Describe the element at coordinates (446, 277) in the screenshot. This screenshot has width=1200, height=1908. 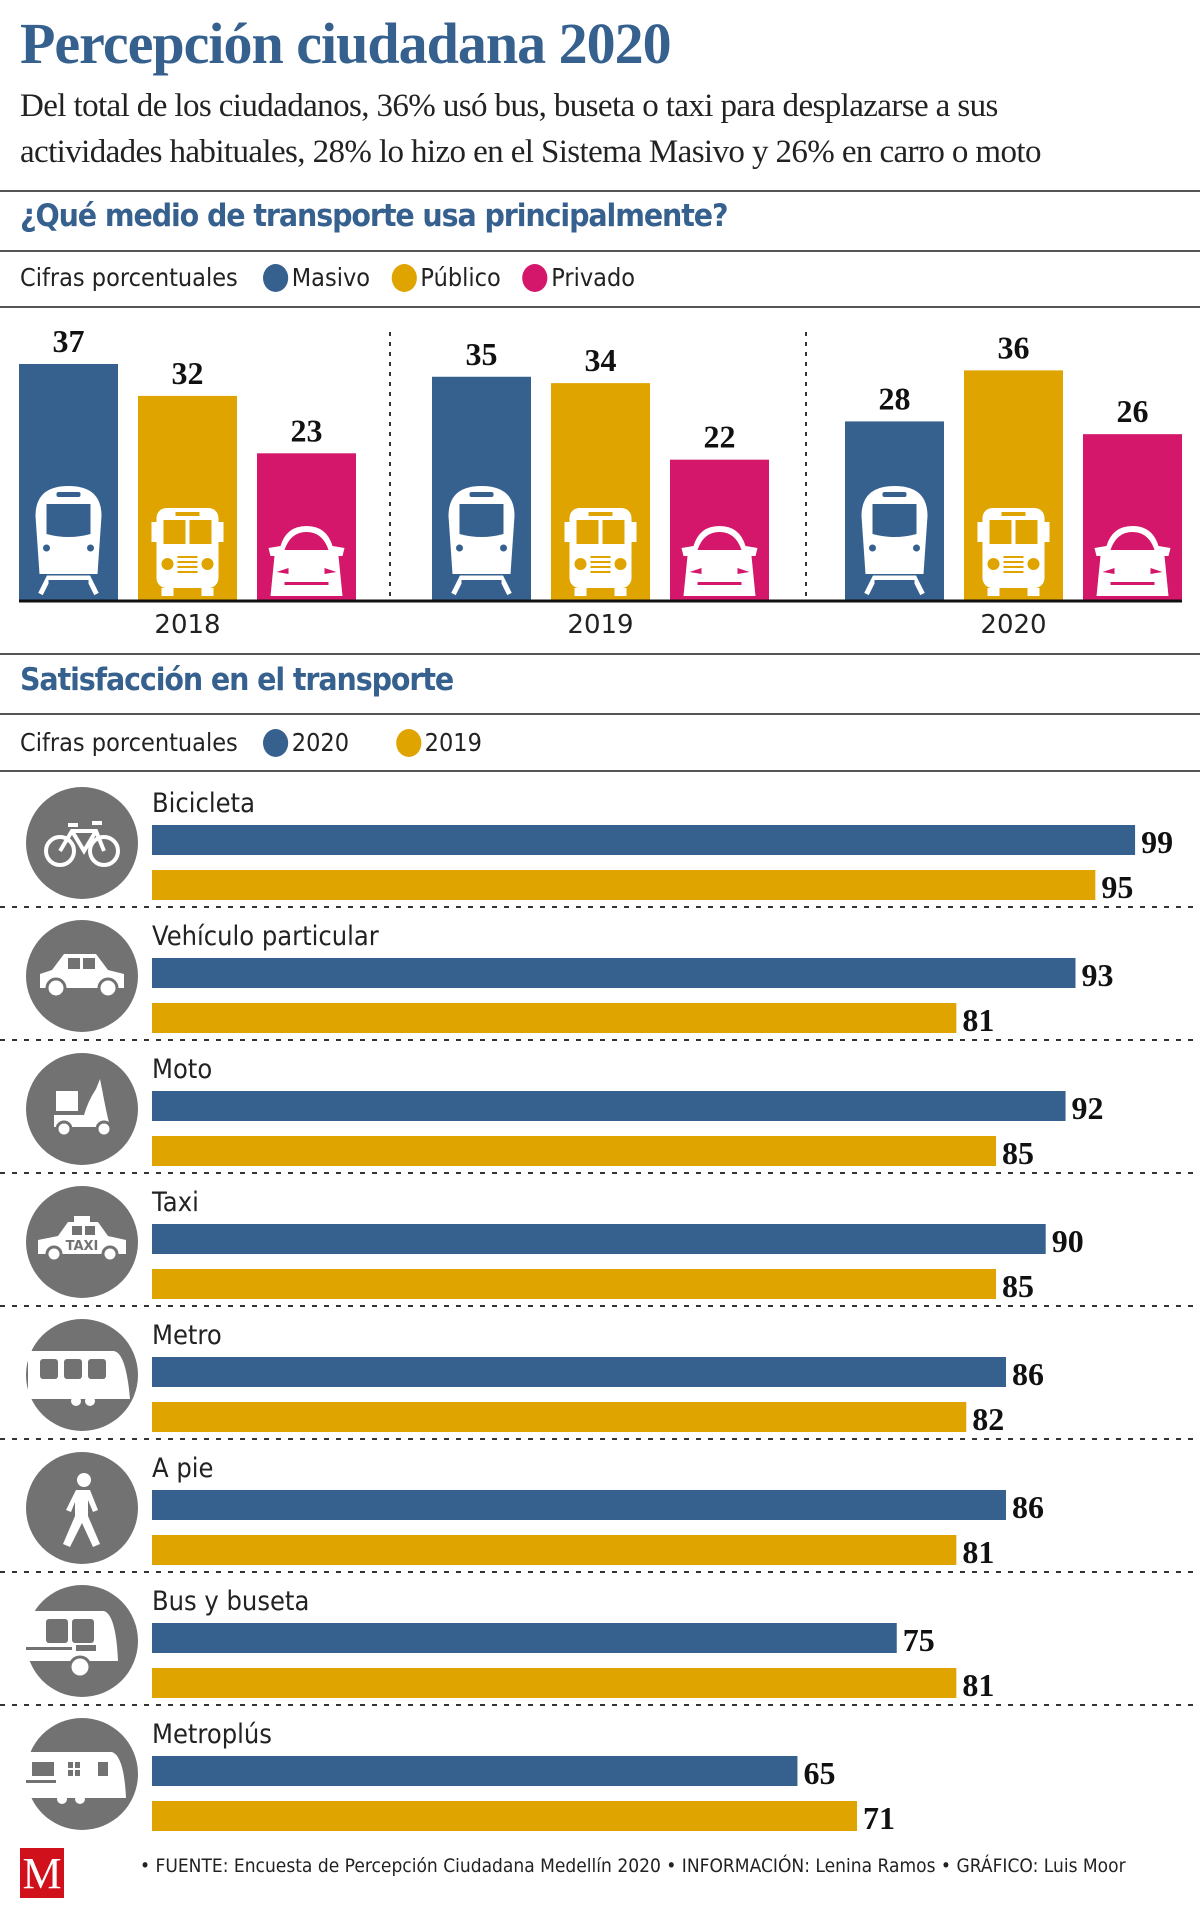
I see `legend-item-publico: Público` at that location.